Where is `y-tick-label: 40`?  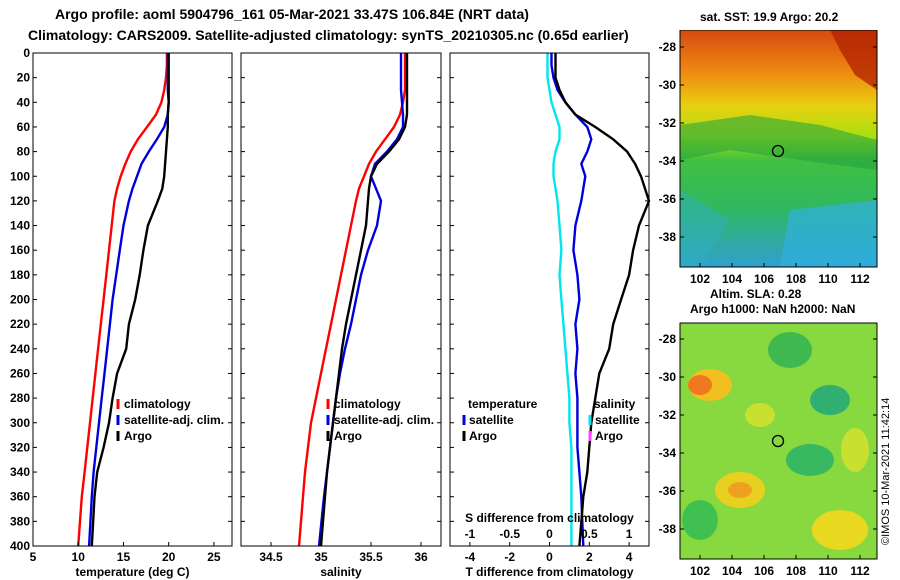
y-tick-label: 40 is located at coordinates (24, 102).